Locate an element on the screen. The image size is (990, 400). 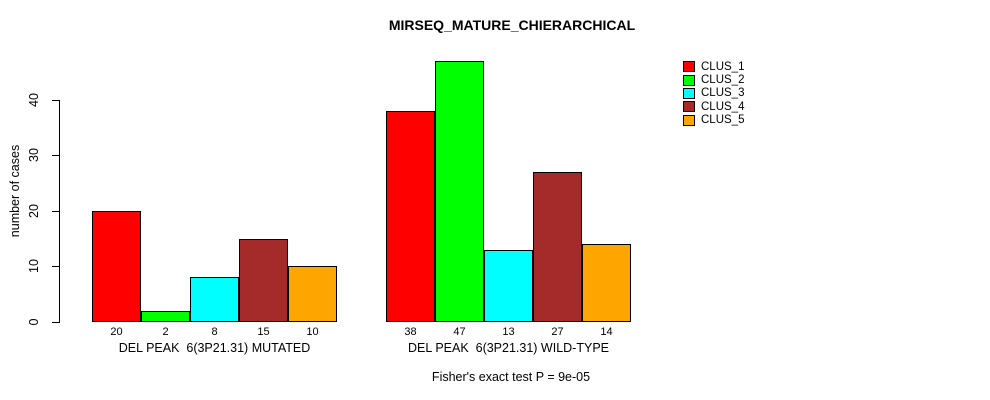
y-tick-label: 10 is located at coordinates (34, 266).